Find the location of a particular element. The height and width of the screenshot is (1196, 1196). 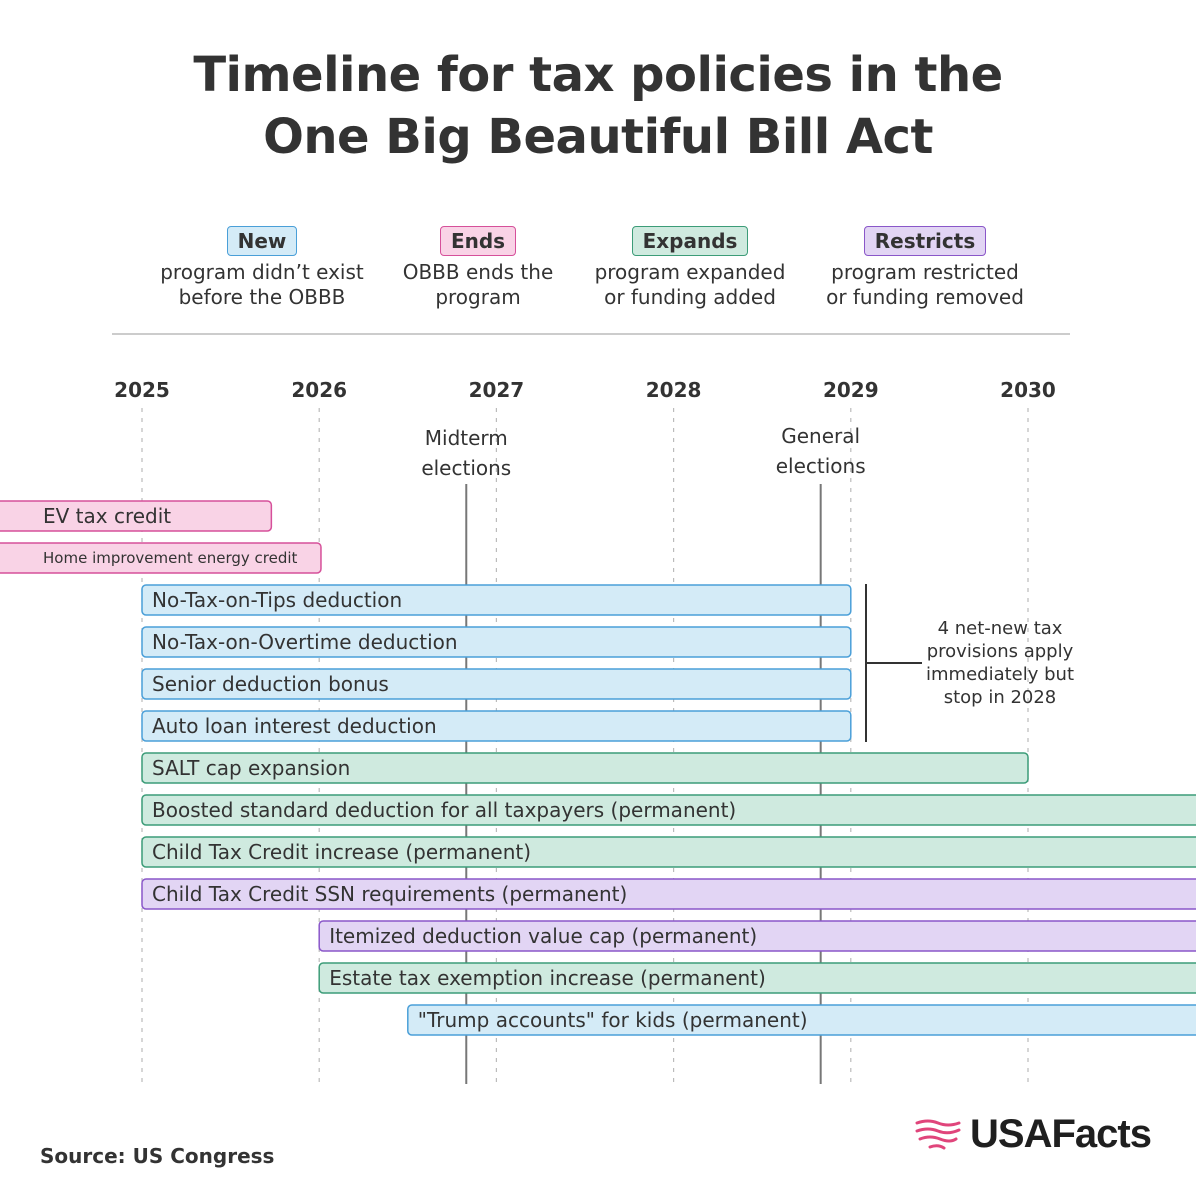

x-tick-label: 2025 is located at coordinates (142, 390).